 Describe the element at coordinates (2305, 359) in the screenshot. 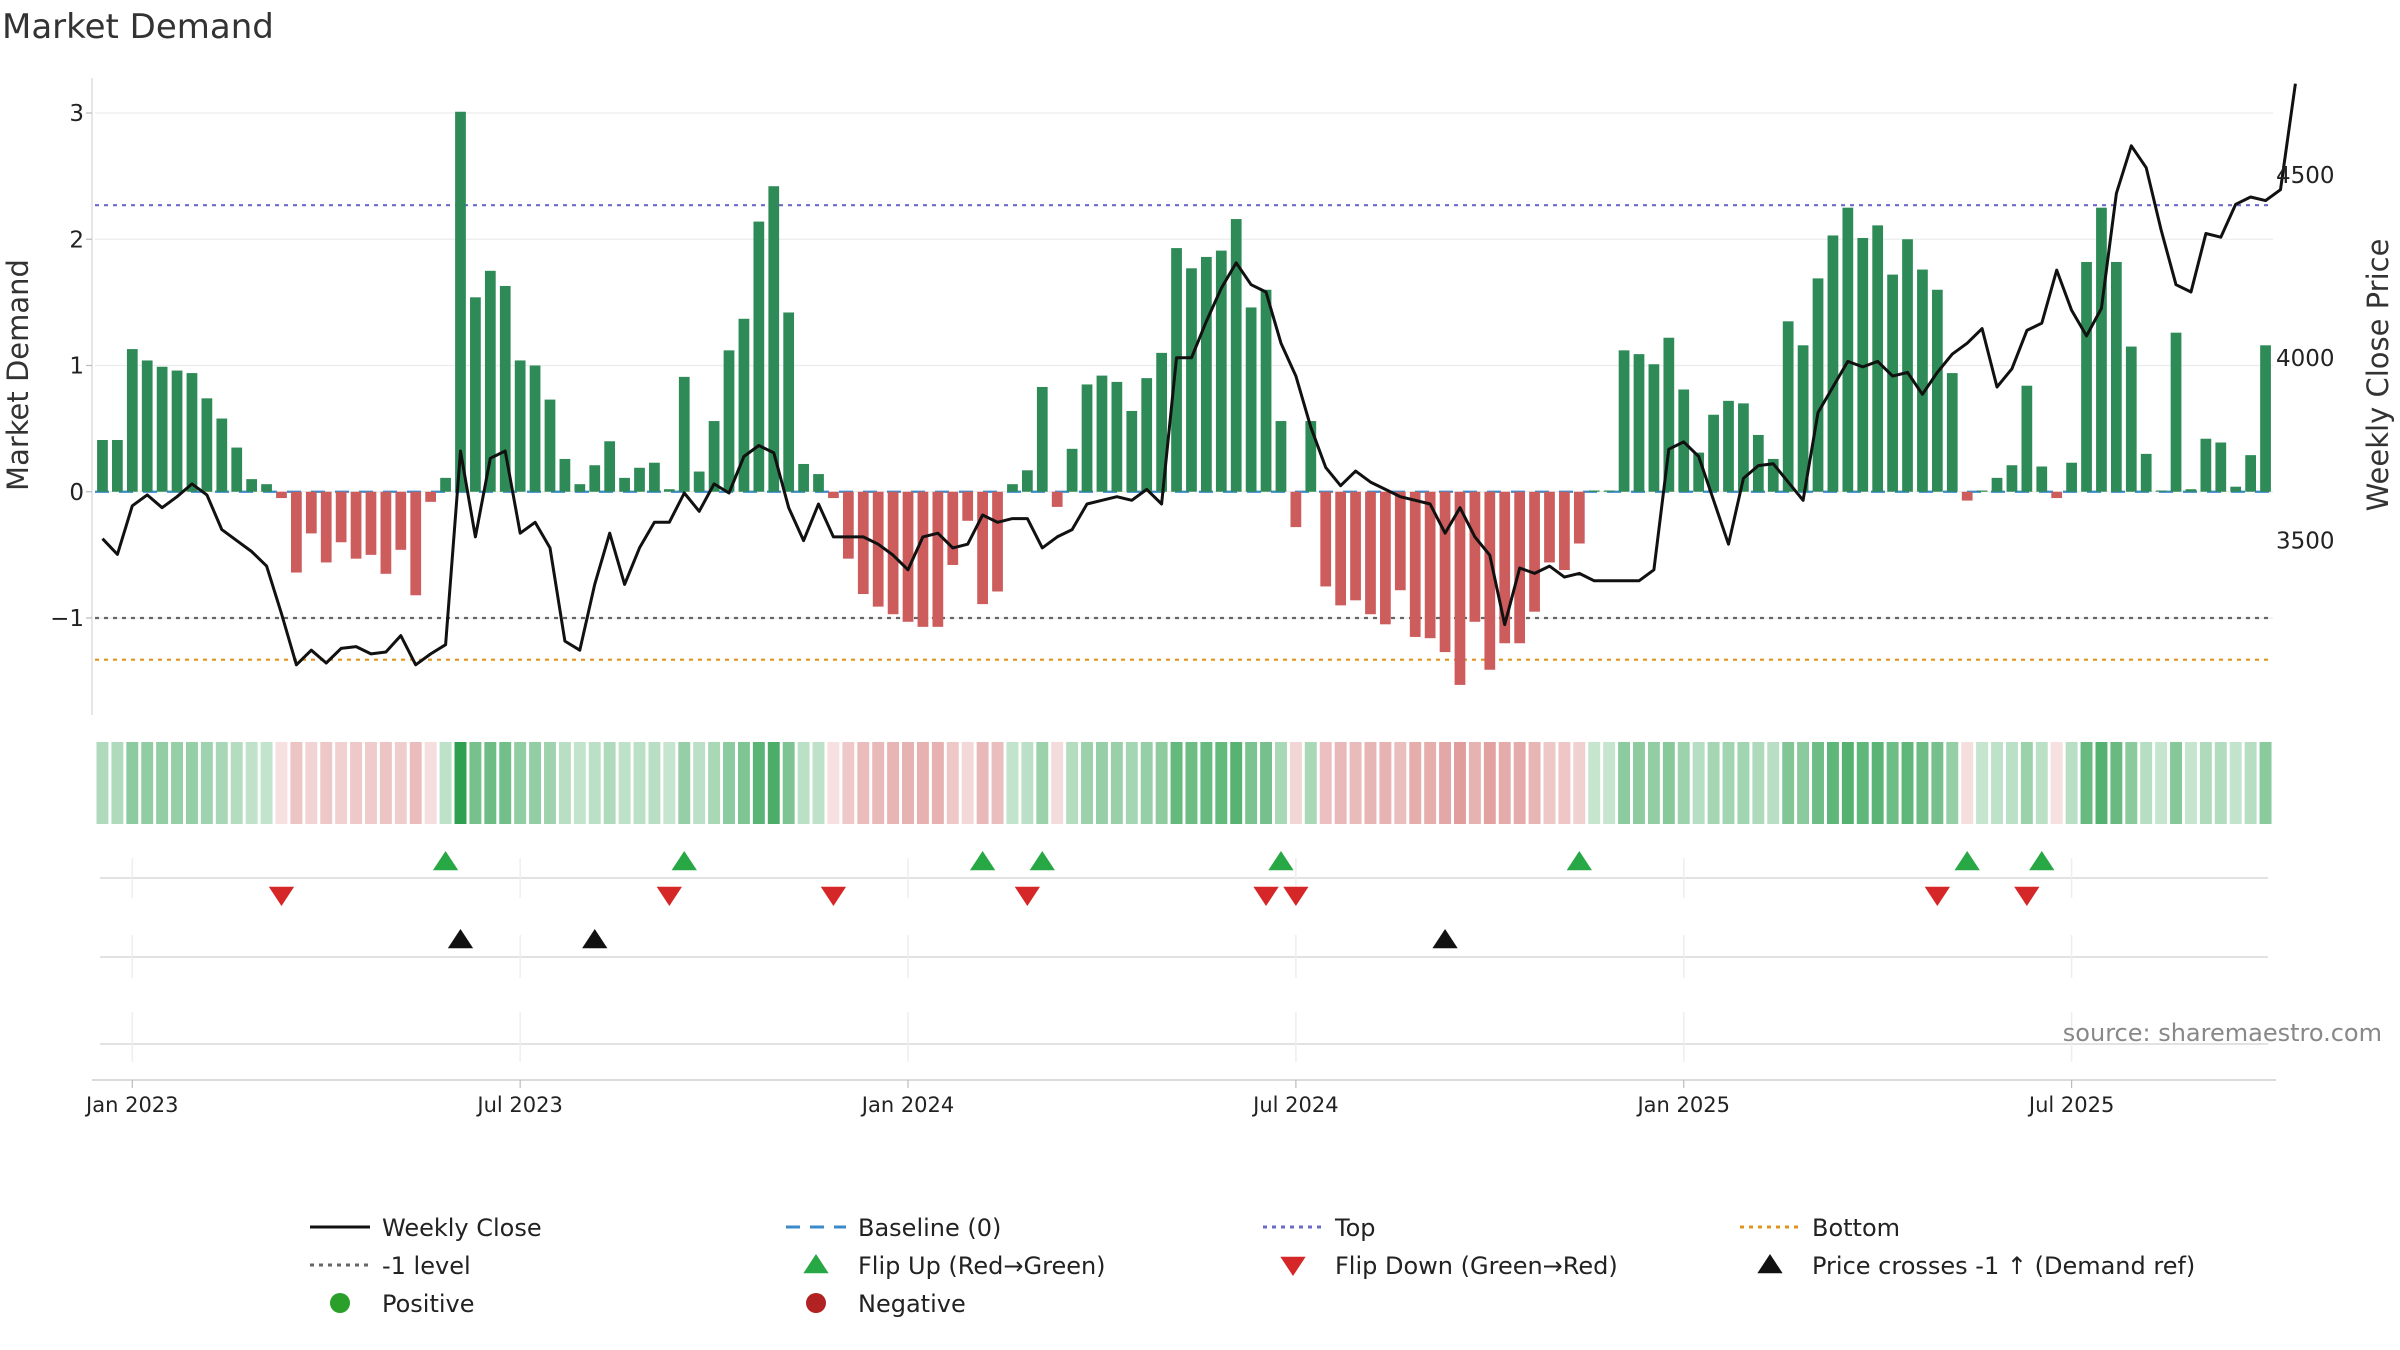

I see `right-tick-label: 4000` at that location.